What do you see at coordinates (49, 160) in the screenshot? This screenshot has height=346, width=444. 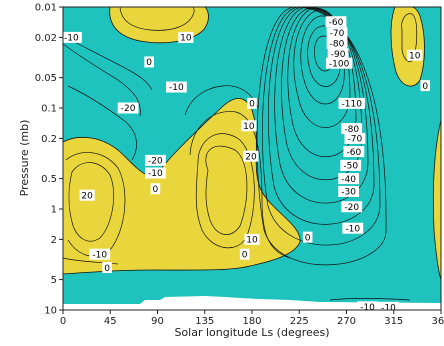 I see `y-axis: 0.01 0.02 0.05 0.1 0.2 0.5 1 2 5 10` at bounding box center [49, 160].